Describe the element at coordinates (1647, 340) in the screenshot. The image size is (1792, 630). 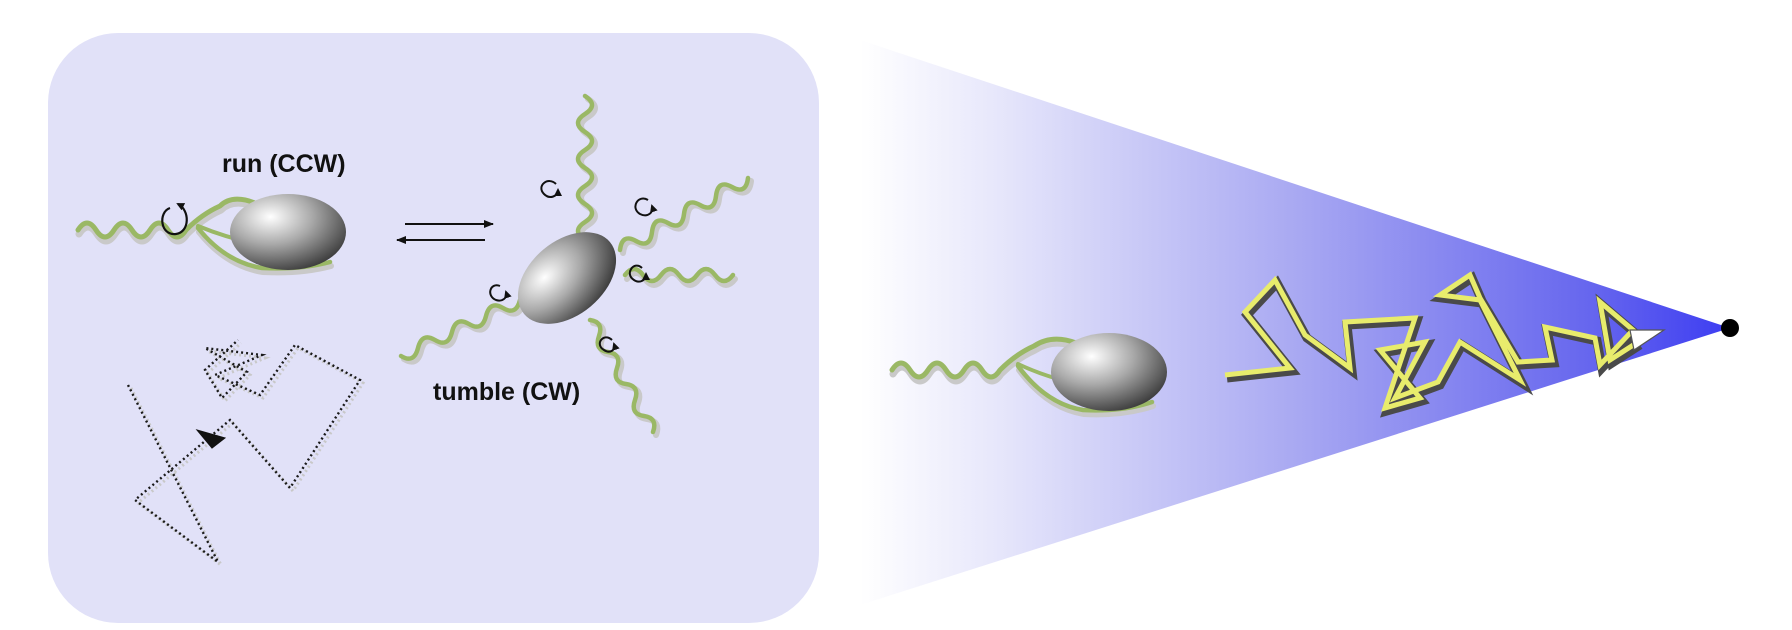
I see `path-arrowhead-icon` at that location.